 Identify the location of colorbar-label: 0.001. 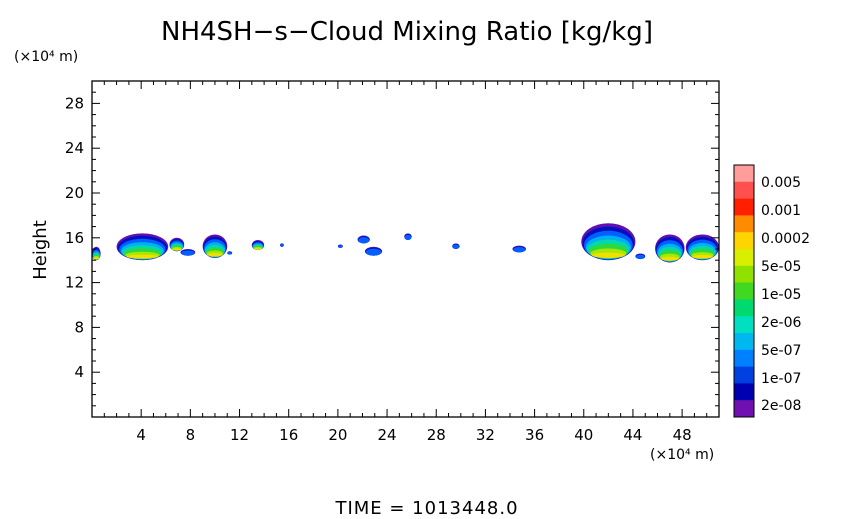
(781, 211).